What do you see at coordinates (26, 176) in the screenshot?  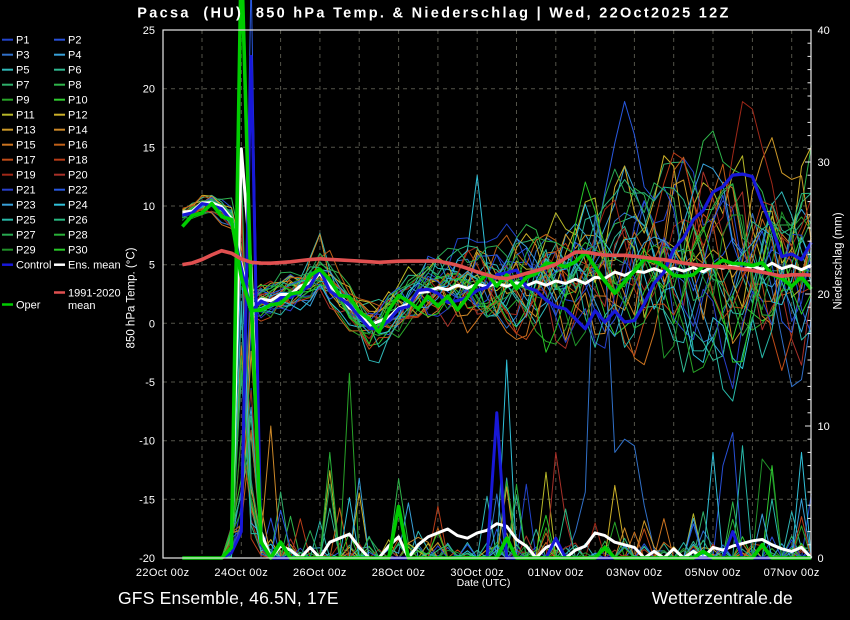 I see `svg-text: P19` at bounding box center [26, 176].